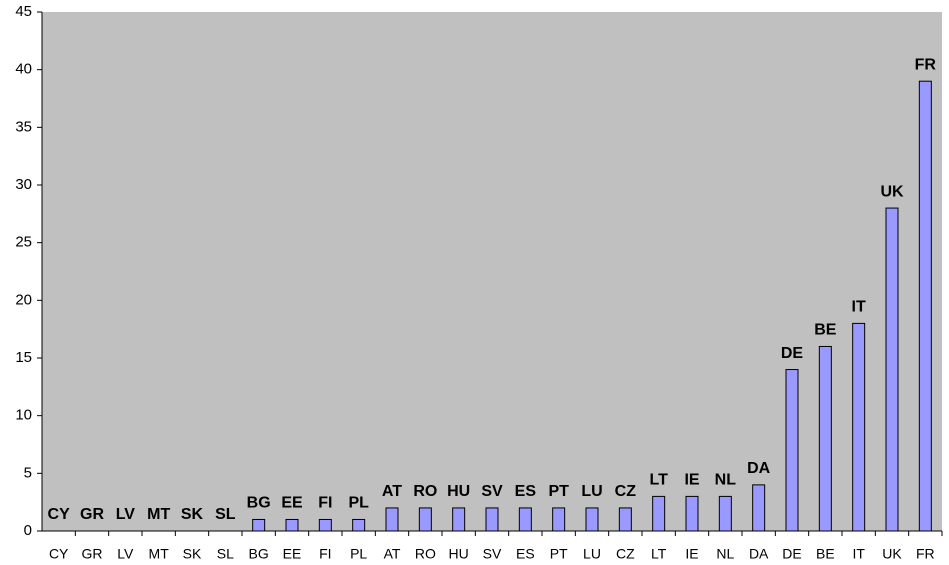 This screenshot has height=565, width=949. What do you see at coordinates (859, 307) in the screenshot?
I see `data-label: IT` at bounding box center [859, 307].